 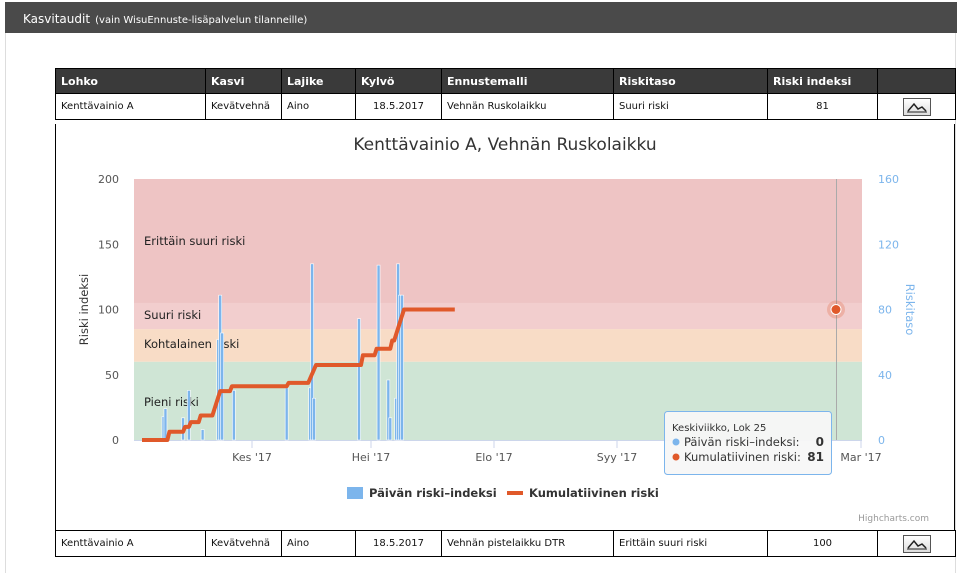 I want to click on header-ennustemalli: Ennustemalli, so click(x=527, y=81).